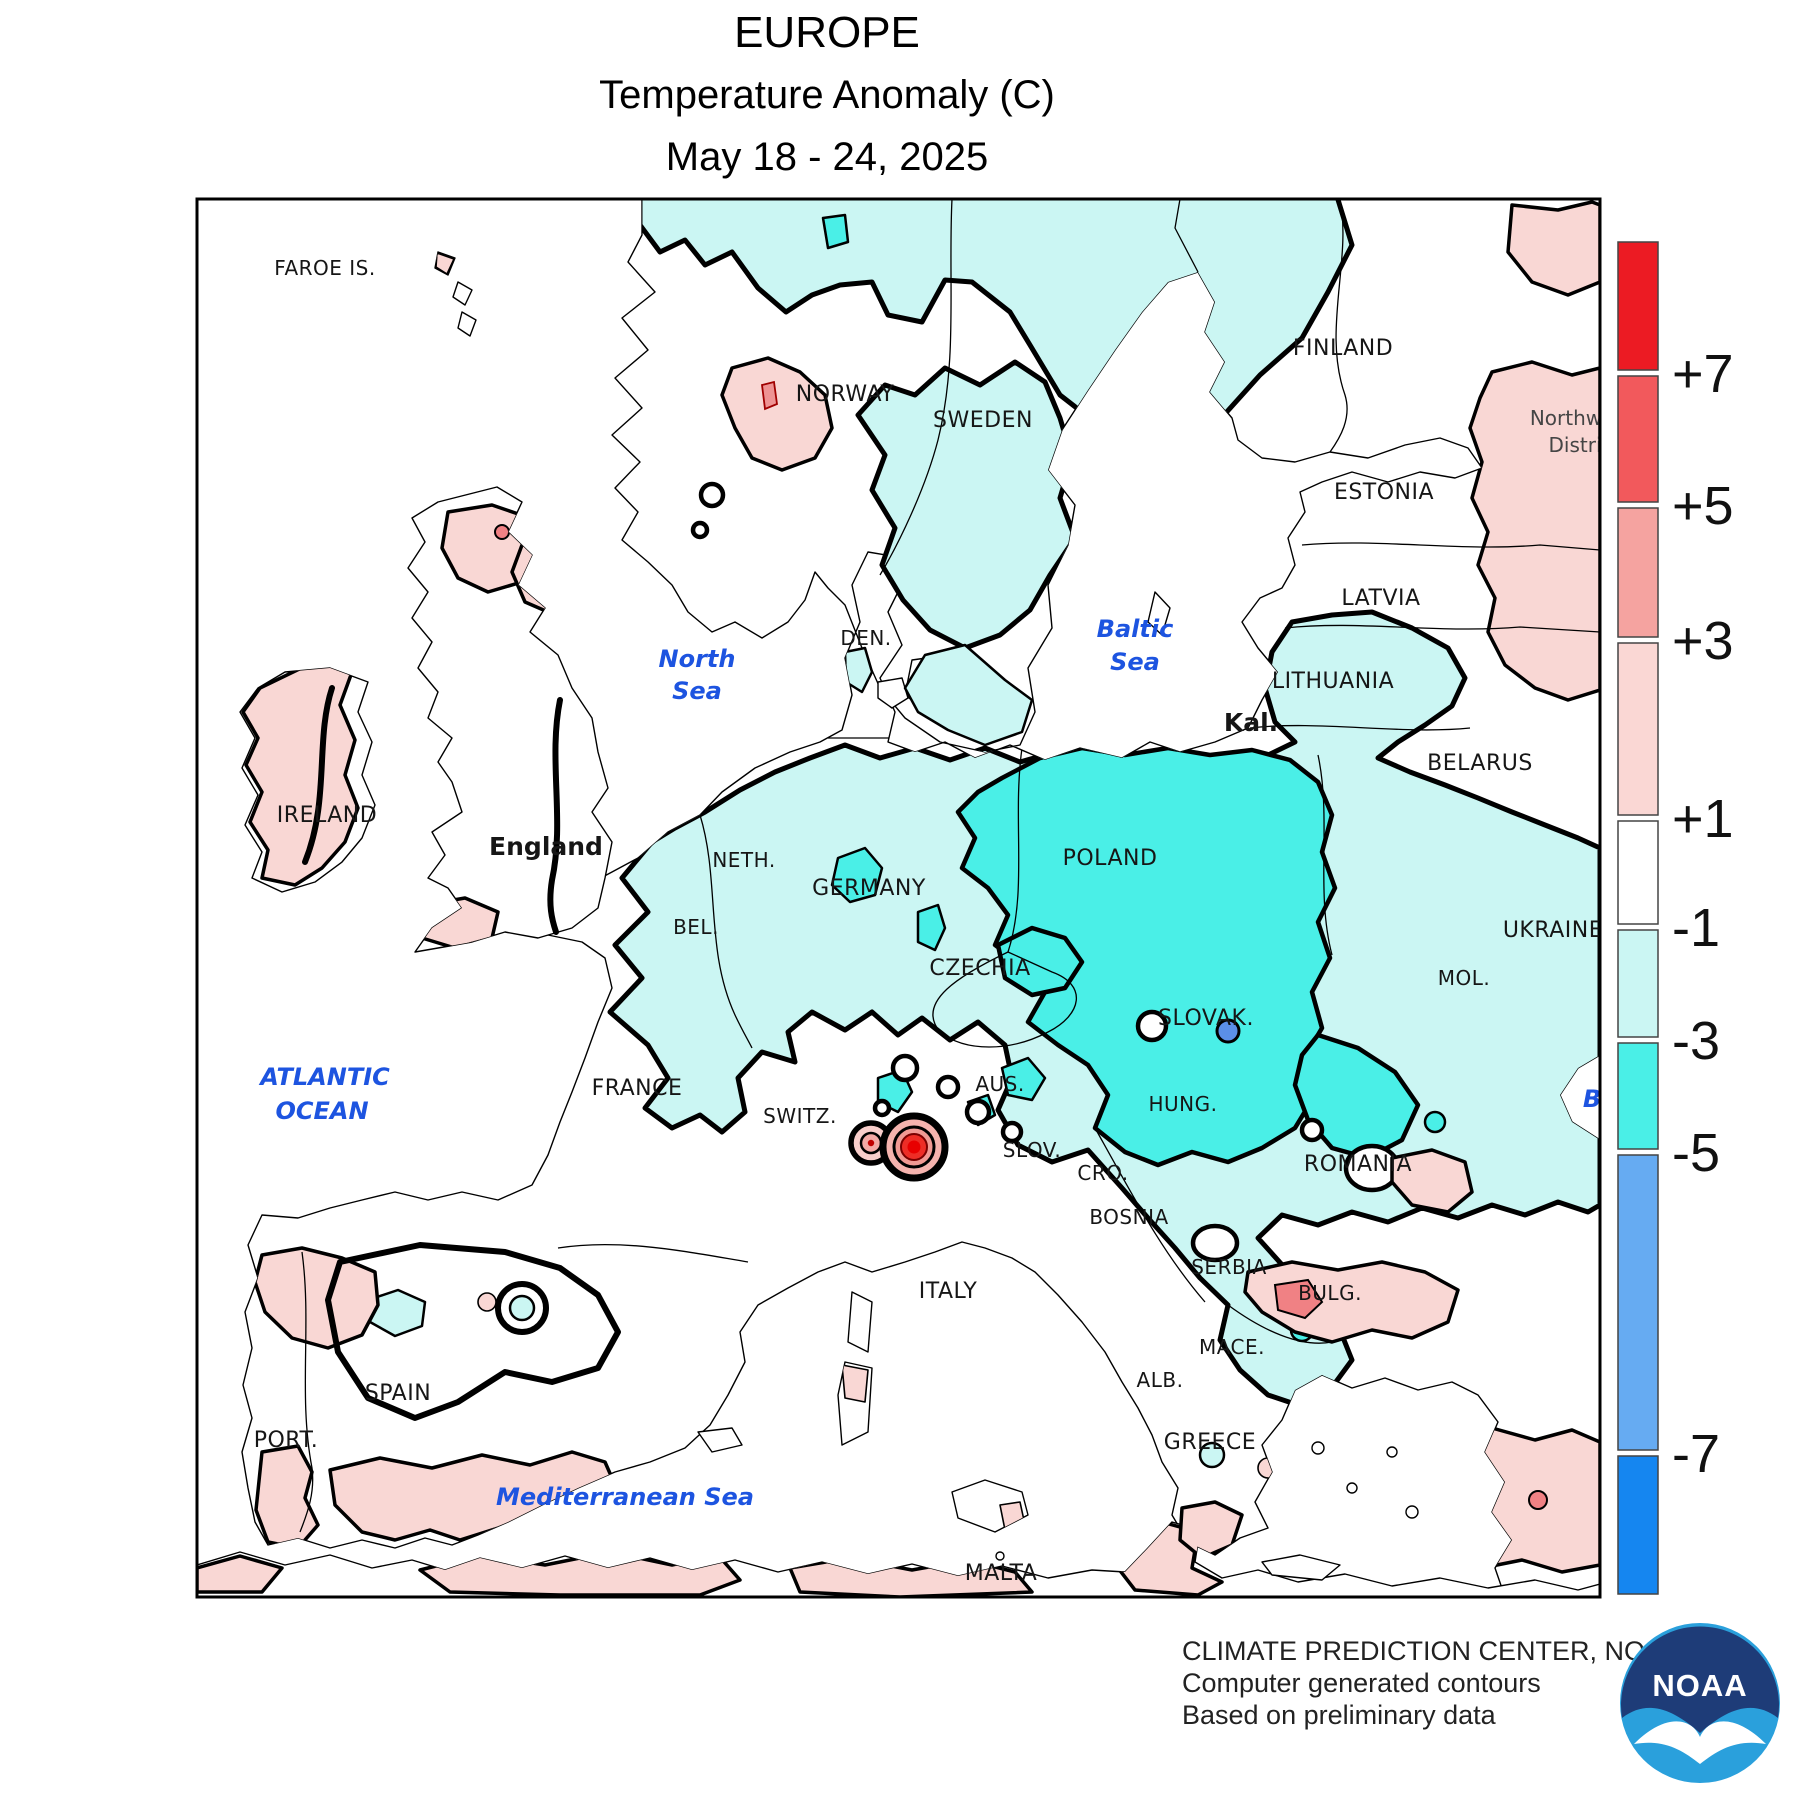 The width and height of the screenshot is (1800, 1800). I want to click on legend-label-p5: +5, so click(1703, 506).